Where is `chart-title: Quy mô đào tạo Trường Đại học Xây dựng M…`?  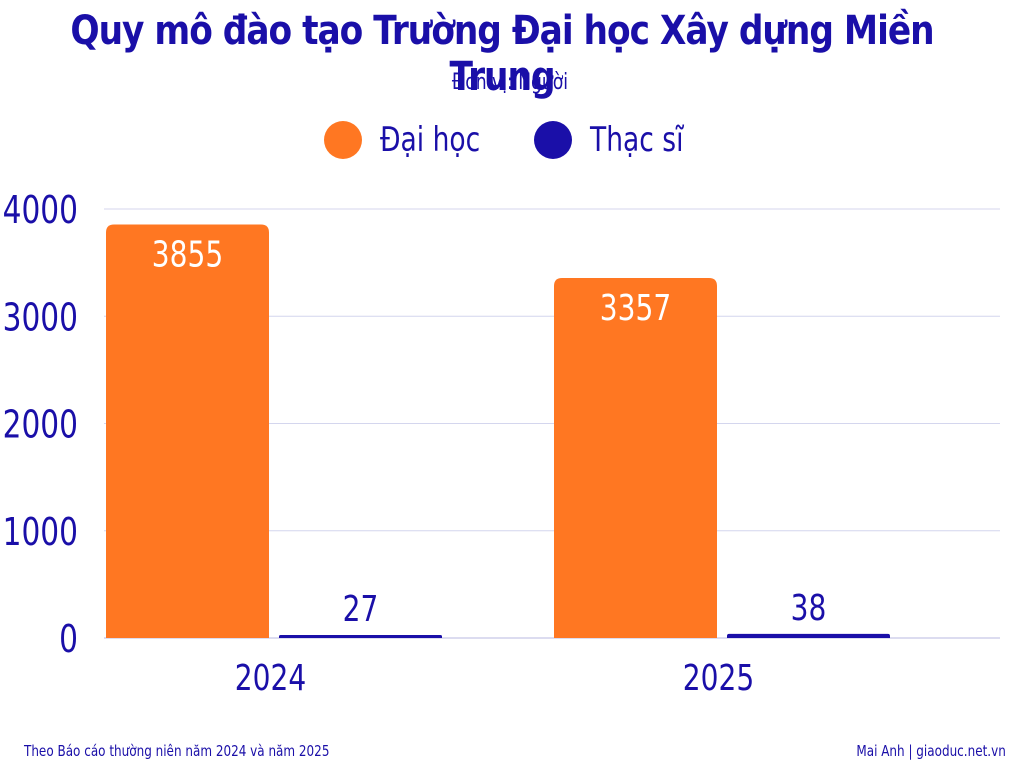 chart-title: Quy mô đào tạo Trường Đại học Xây dựng M… is located at coordinates (502, 54).